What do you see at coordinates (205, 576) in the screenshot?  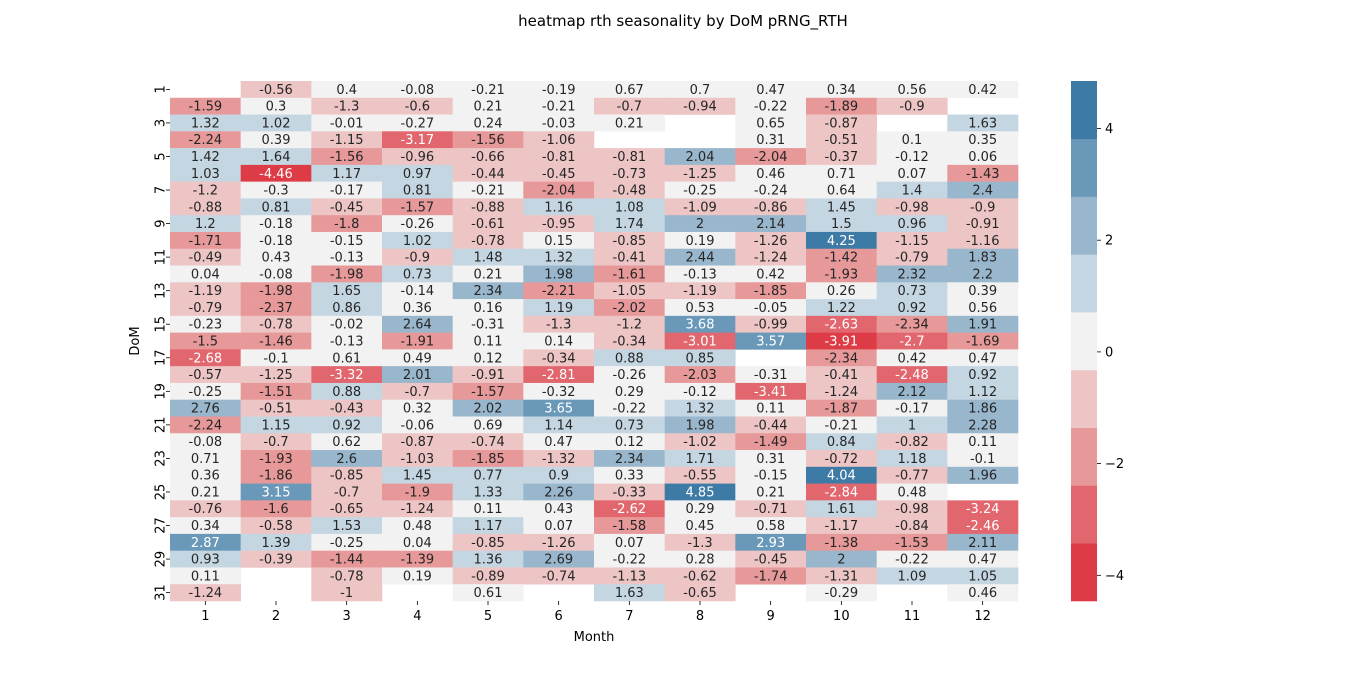 I see `cell-value-label: 0.11` at bounding box center [205, 576].